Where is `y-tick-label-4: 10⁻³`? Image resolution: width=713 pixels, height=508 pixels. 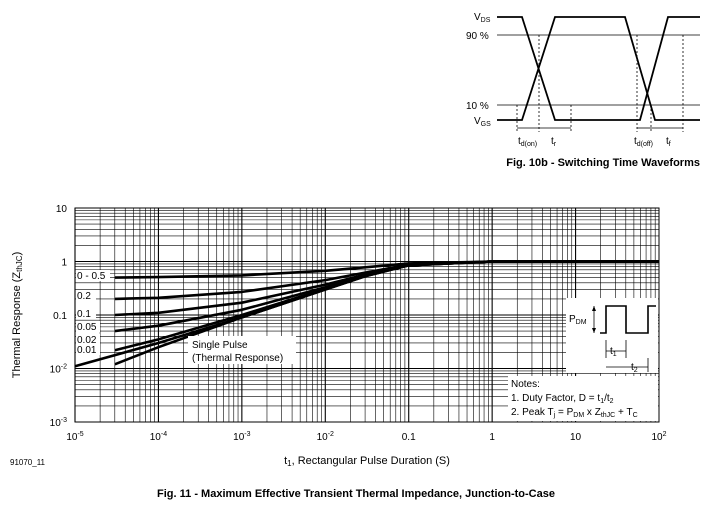 y-tick-label-4: 10⁻³ is located at coordinates (58, 423).